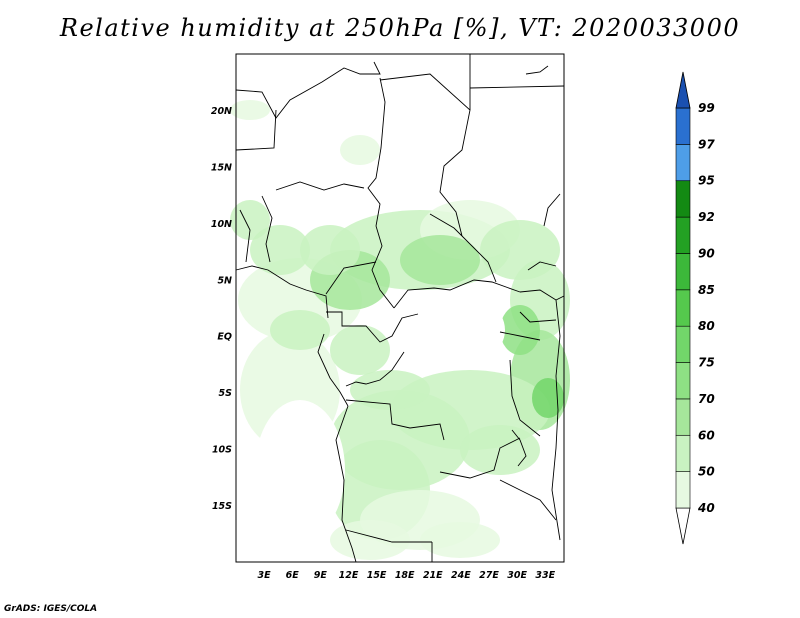  What do you see at coordinates (489, 575) in the screenshot?
I see `lon-tick-label: 27E` at bounding box center [489, 575].